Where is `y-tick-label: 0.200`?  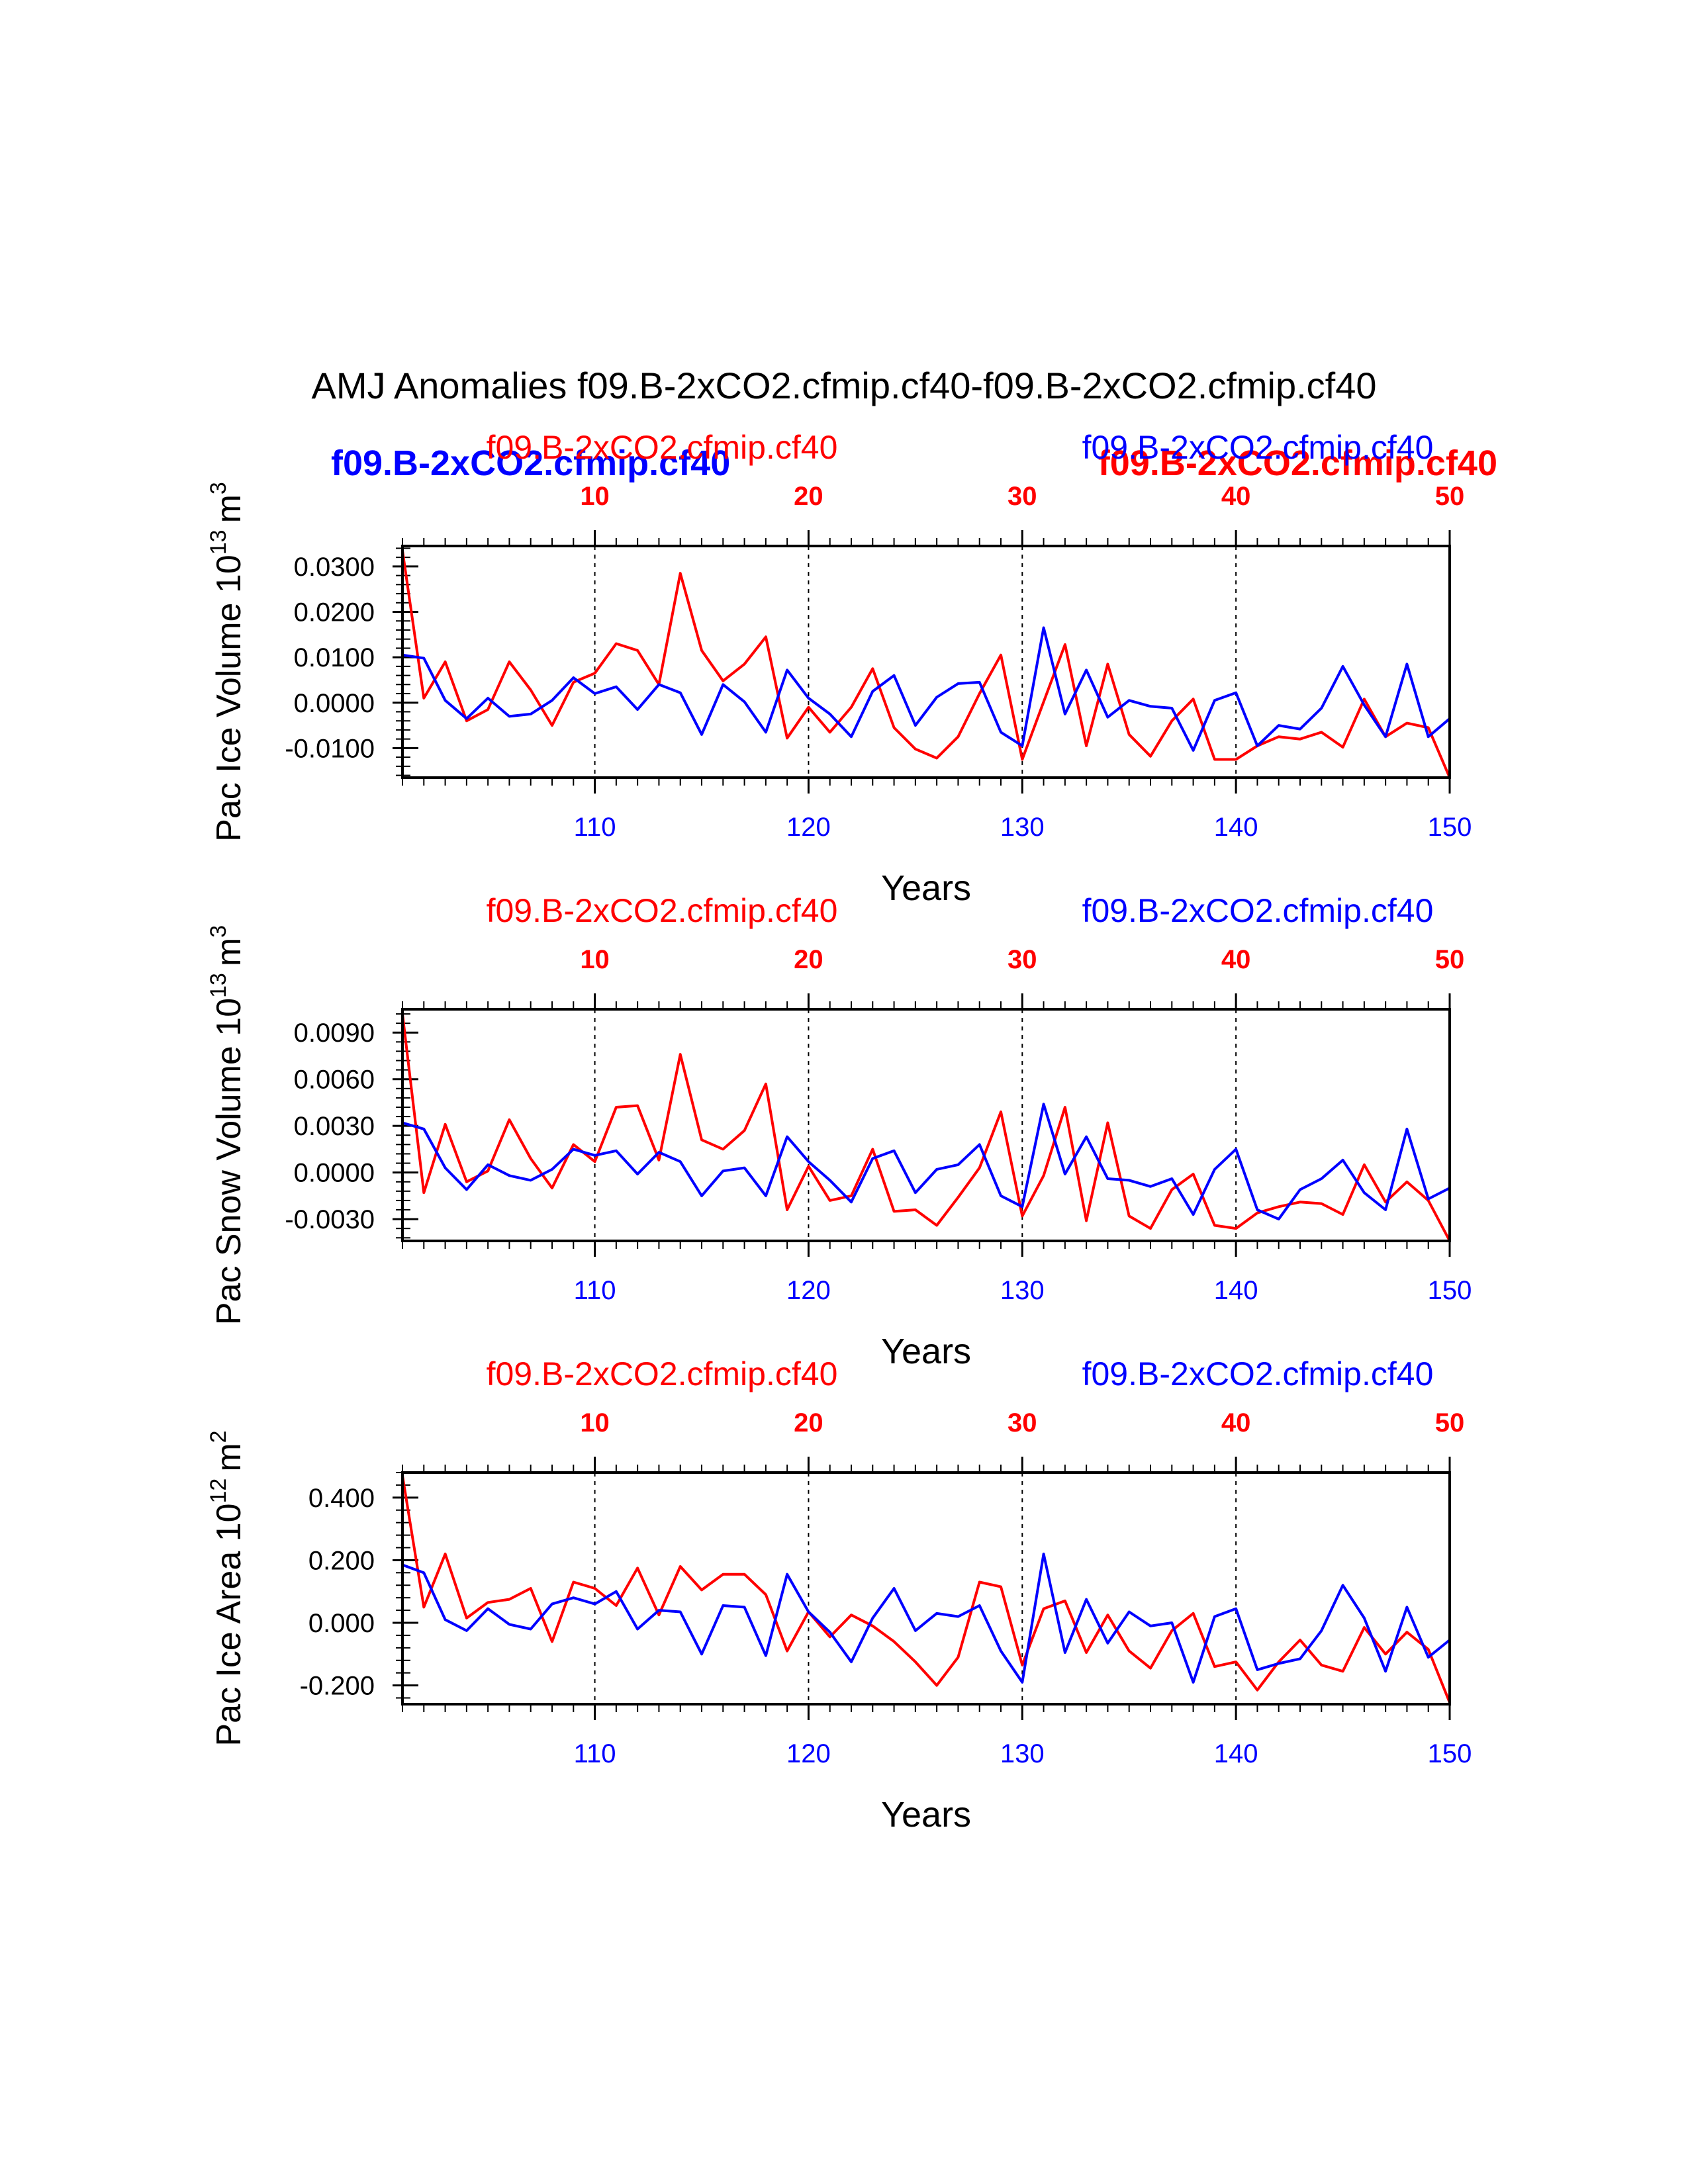
y-tick-label: 0.200 is located at coordinates (341, 1561).